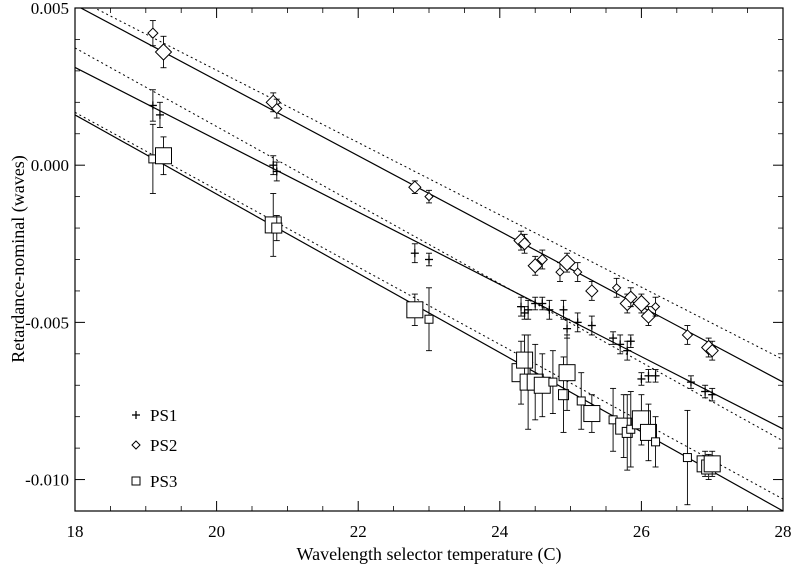  Describe the element at coordinates (18, 258) in the screenshot. I see `y-axis-title: Retardance-nominal (waves)` at that location.